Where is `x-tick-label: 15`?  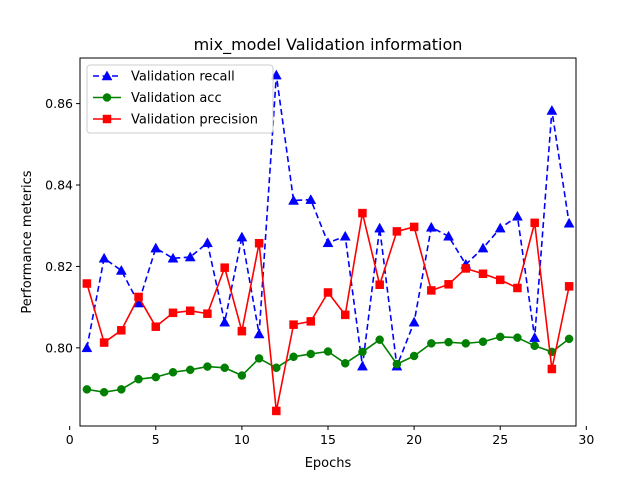 x-tick-label: 15 is located at coordinates (328, 439).